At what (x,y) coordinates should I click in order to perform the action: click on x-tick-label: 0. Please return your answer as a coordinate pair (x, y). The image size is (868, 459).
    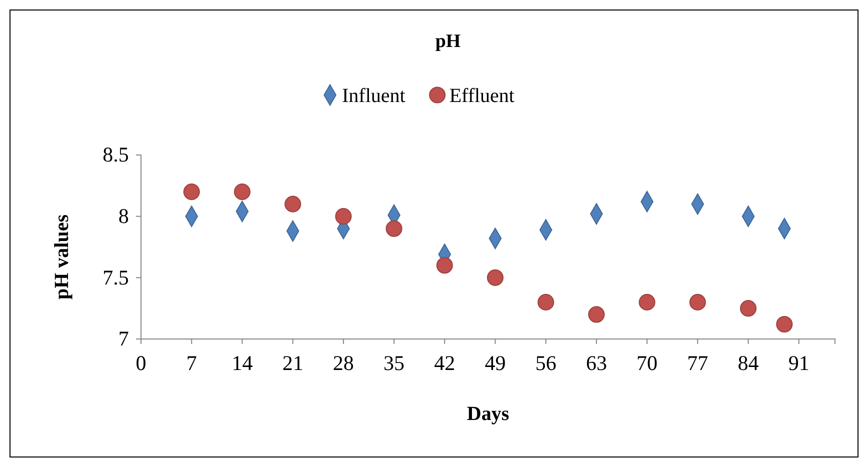
    Looking at the image, I should click on (141, 363).